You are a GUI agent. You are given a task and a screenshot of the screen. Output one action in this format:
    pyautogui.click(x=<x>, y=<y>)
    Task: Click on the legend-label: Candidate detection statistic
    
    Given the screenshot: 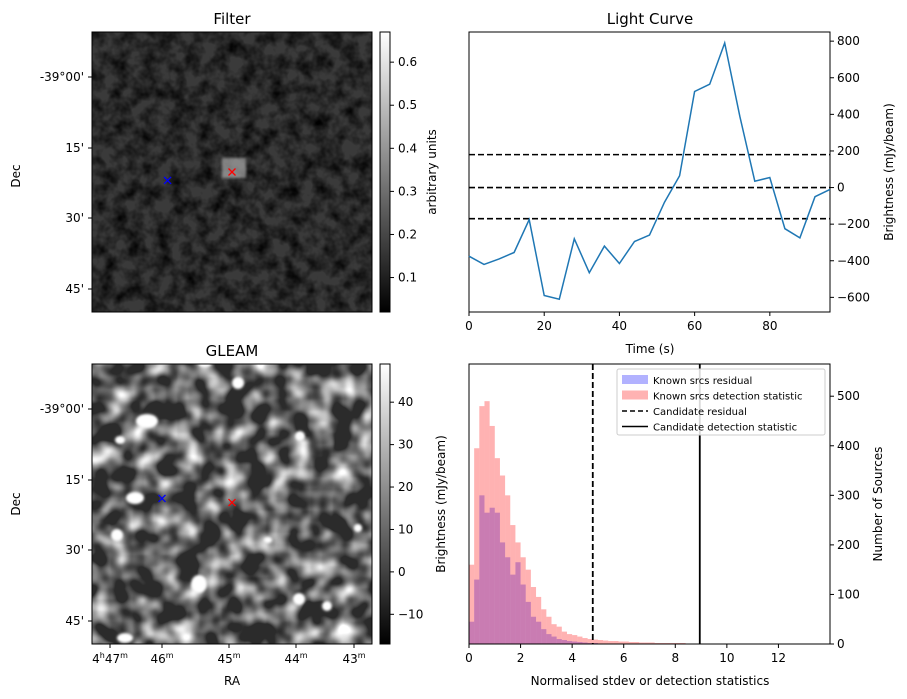 What is the action you would take?
    pyautogui.click(x=725, y=428)
    